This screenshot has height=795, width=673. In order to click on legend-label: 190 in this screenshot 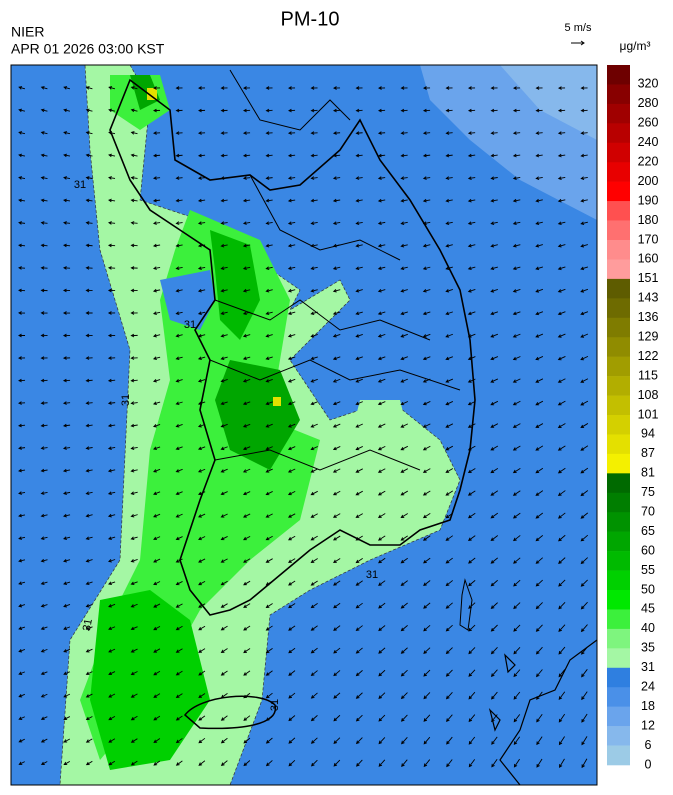, I will do `click(648, 200)`.